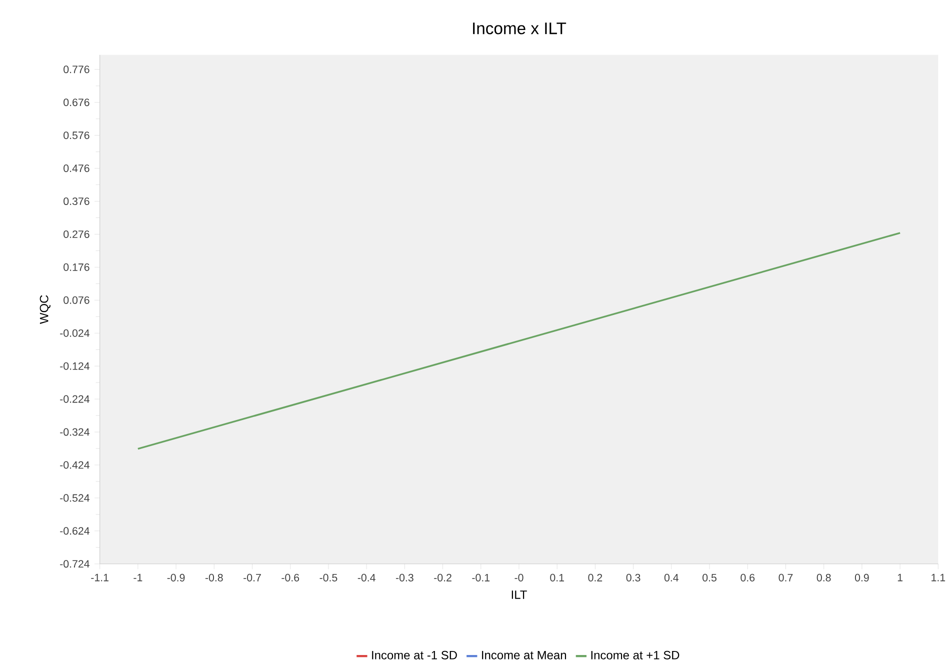 The width and height of the screenshot is (950, 670). I want to click on x-tick-label: 0.4, so click(671, 578).